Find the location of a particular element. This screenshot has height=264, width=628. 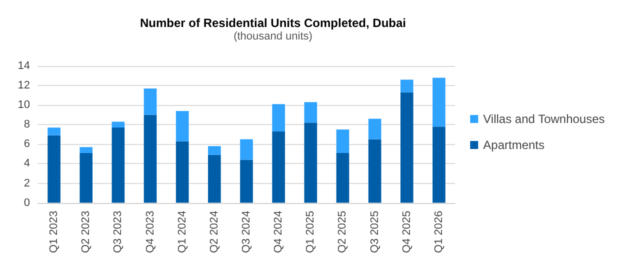

x-tick-label: Q1 2026 is located at coordinates (438, 231).